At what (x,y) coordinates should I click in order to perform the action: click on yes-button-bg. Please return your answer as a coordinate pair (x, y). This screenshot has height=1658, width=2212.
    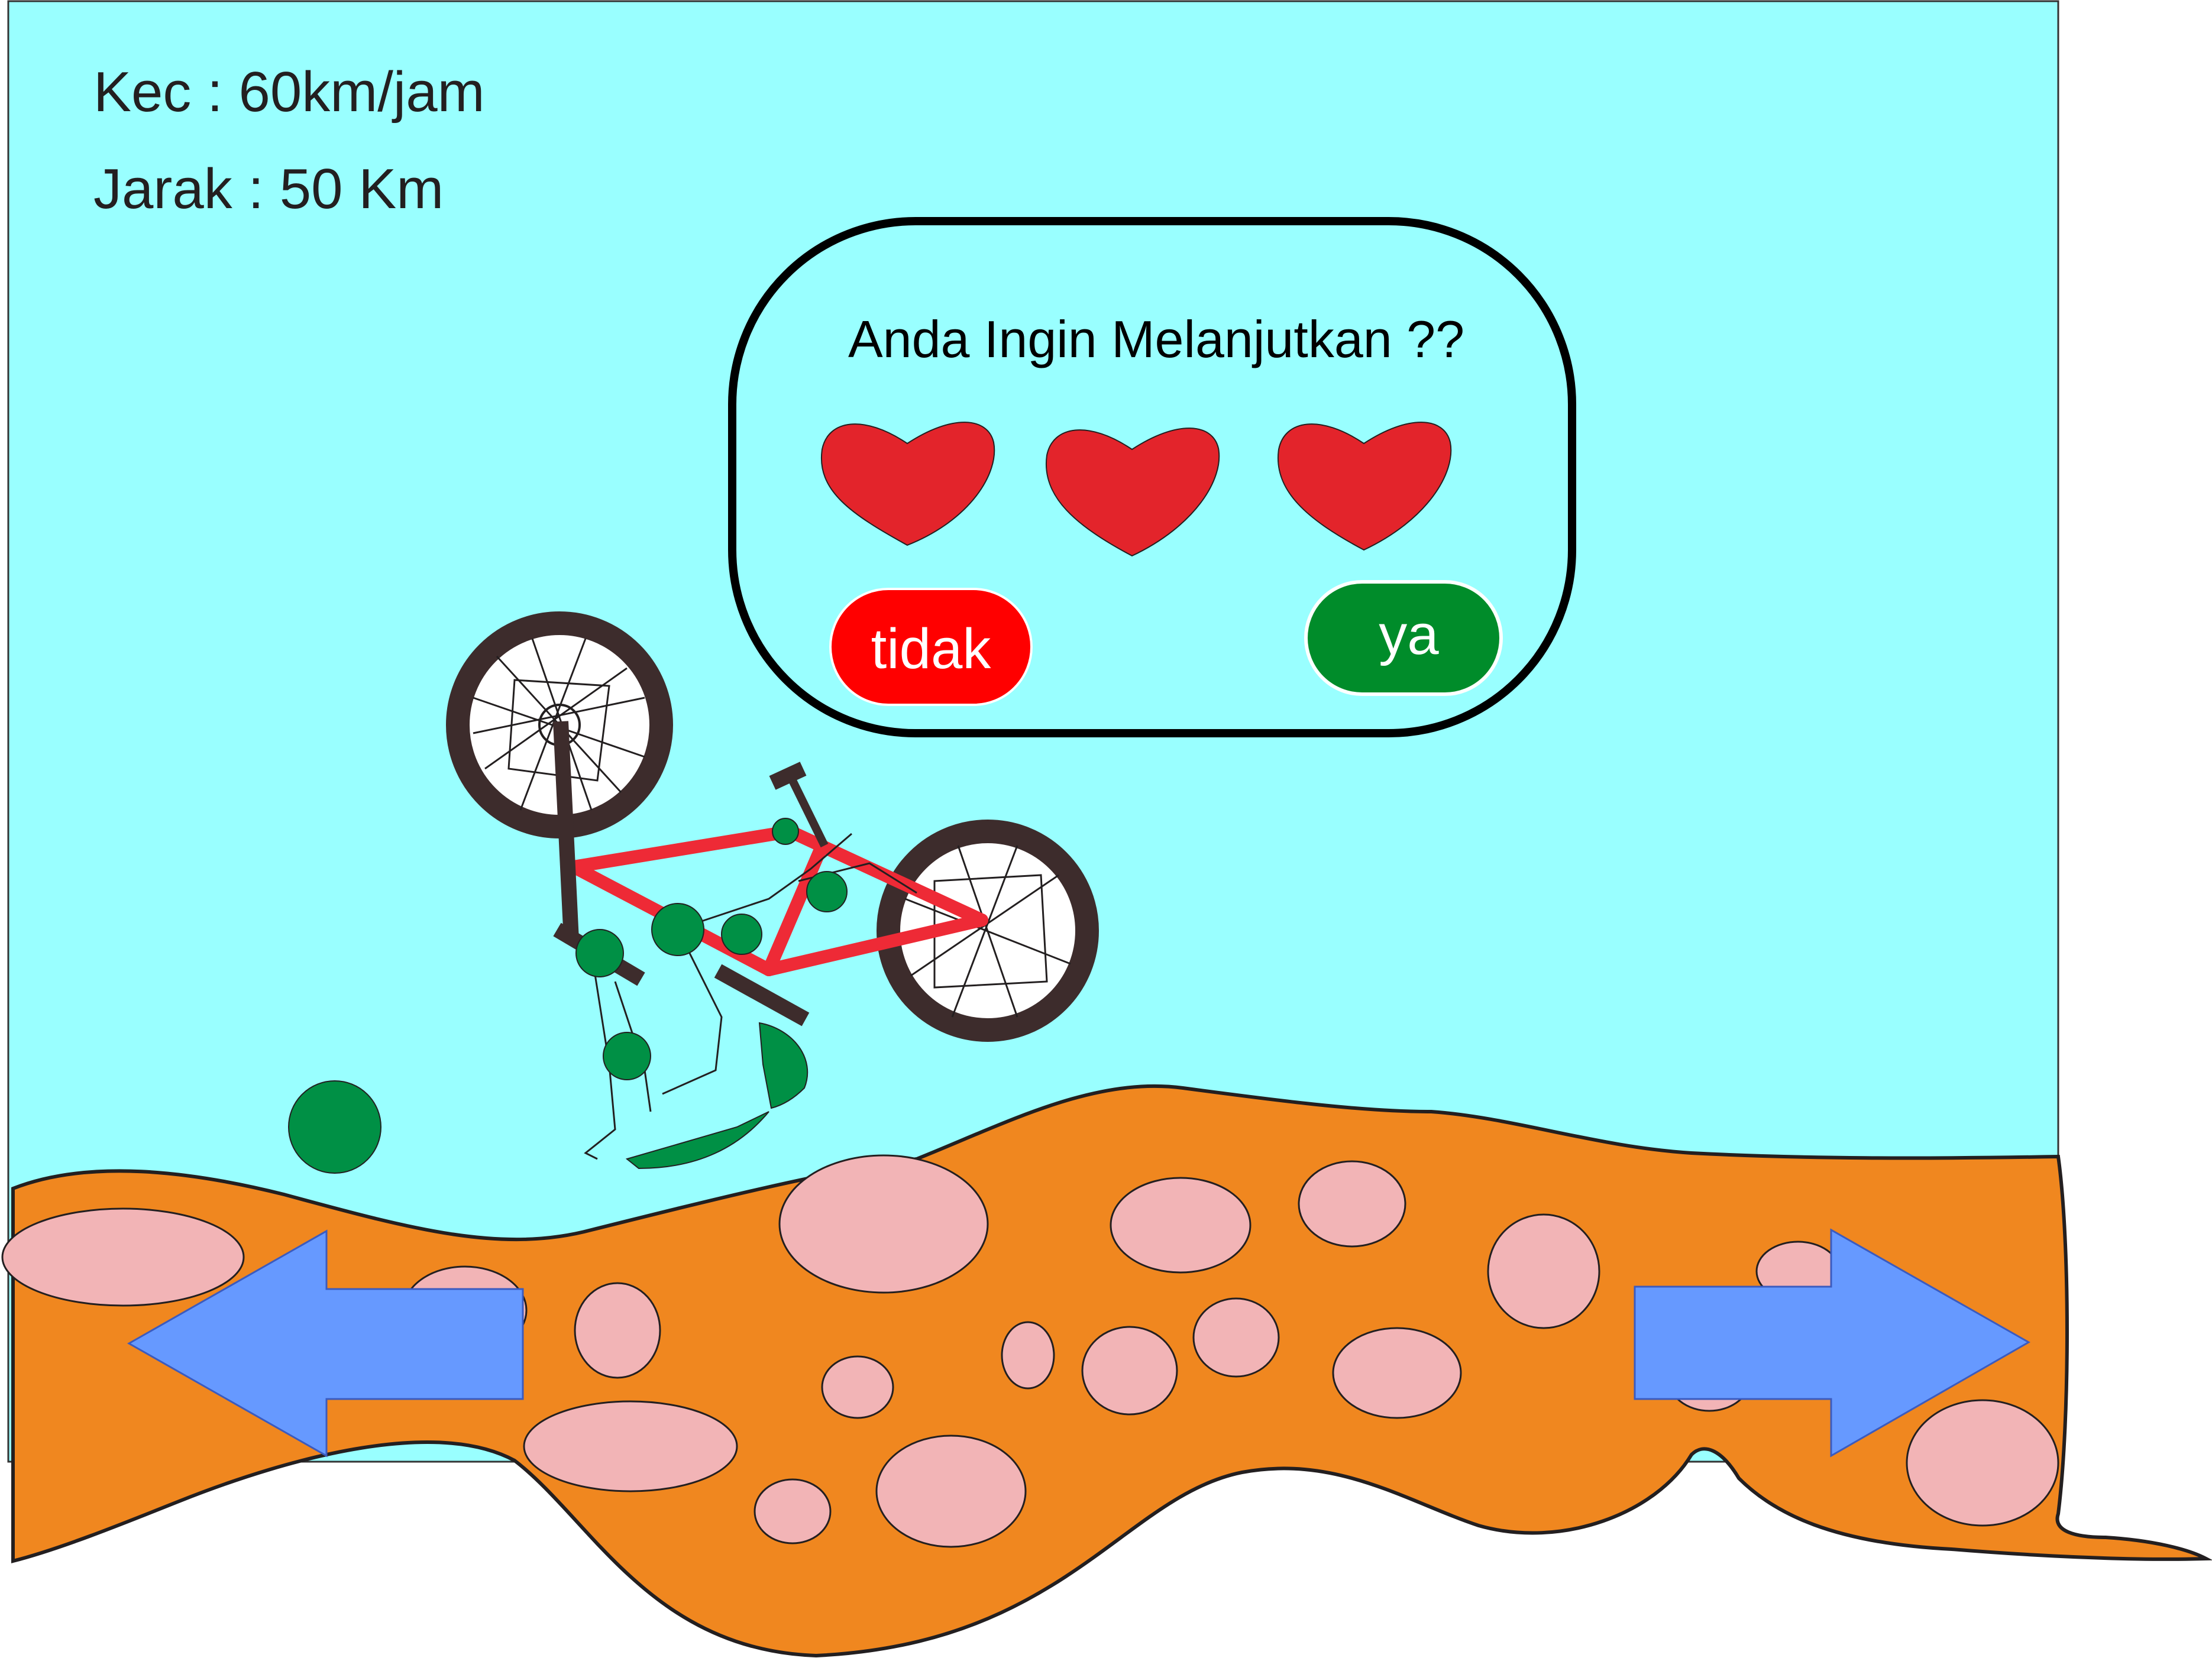
    Looking at the image, I should click on (1403, 638).